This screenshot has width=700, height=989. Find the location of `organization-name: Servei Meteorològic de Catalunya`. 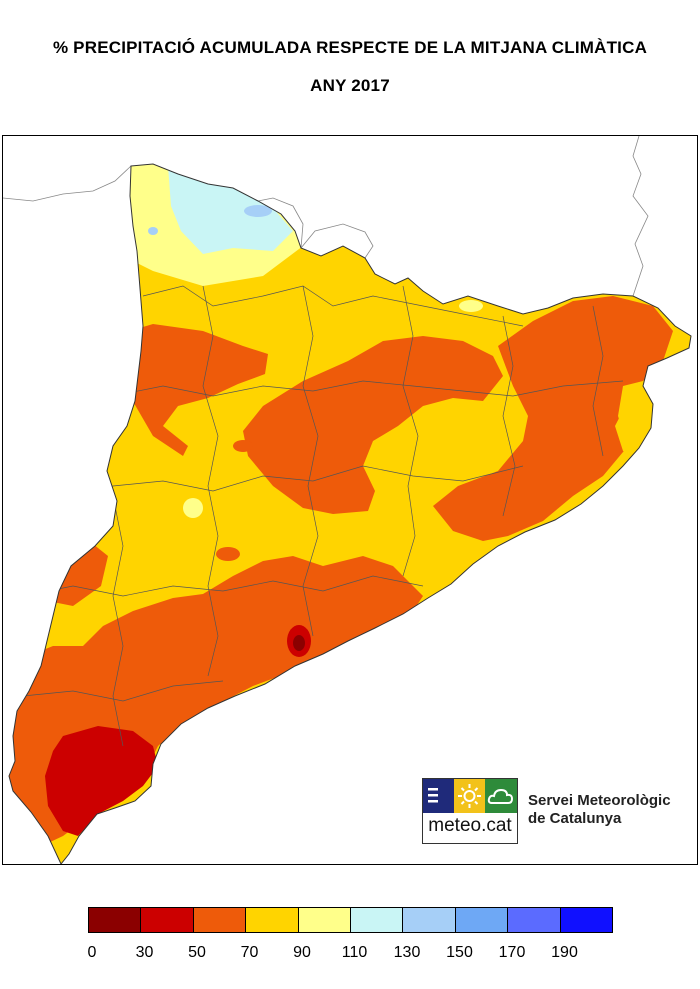

organization-name: Servei Meteorològic de Catalunya is located at coordinates (599, 810).